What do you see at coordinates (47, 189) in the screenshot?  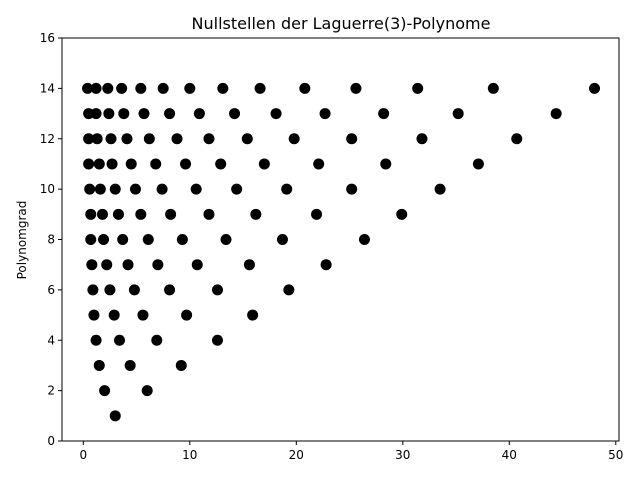 I see `y-tick-label: 10` at bounding box center [47, 189].